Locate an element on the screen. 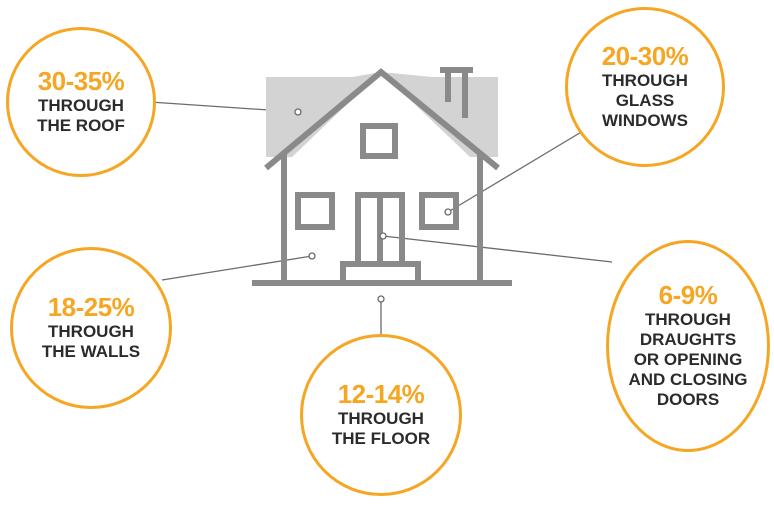  dot-roof is located at coordinates (298, 112).